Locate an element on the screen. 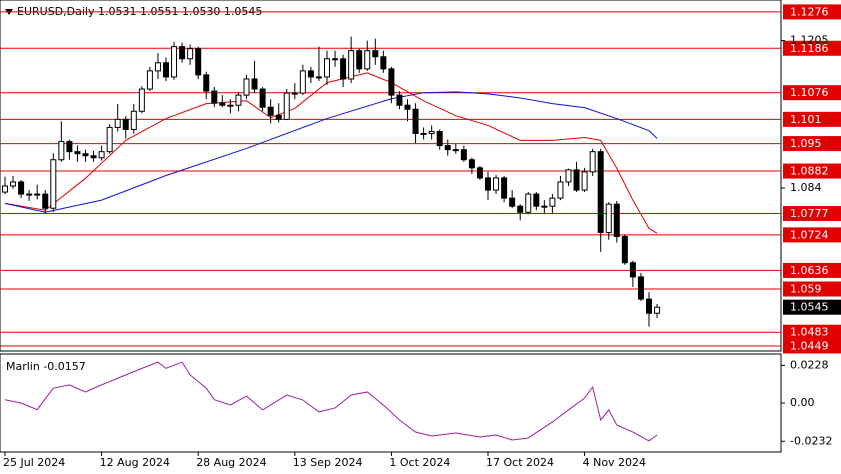 The image size is (841, 474). x-tick-label: 1 Oct 2024 is located at coordinates (419, 462).